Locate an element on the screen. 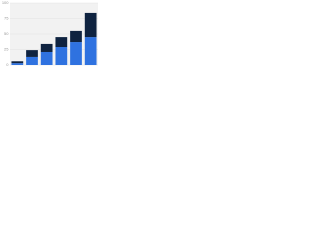  y-tick-label: 50 is located at coordinates (6, 33).